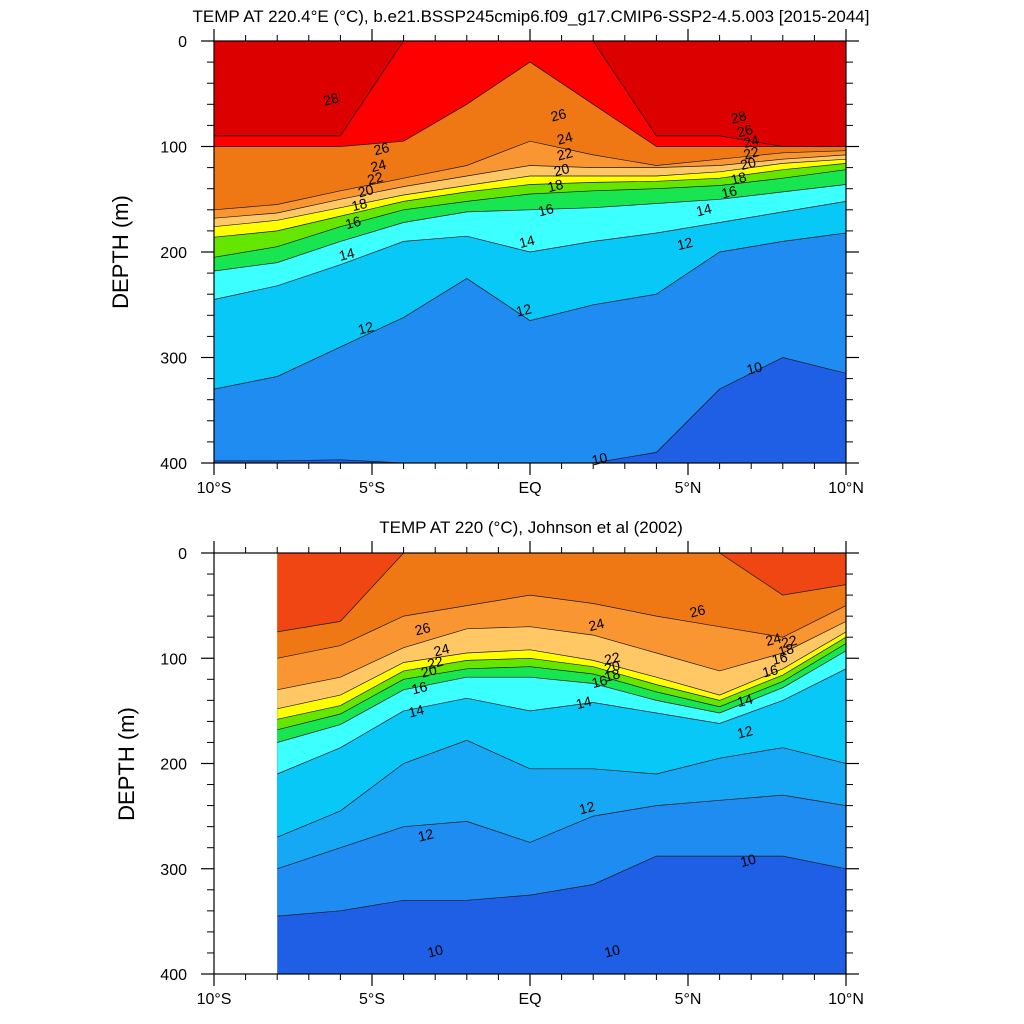 The width and height of the screenshot is (1024, 1024). Describe the element at coordinates (126, 764) in the screenshot. I see `bottom-y-axis-label: DEPTH (m)` at that location.